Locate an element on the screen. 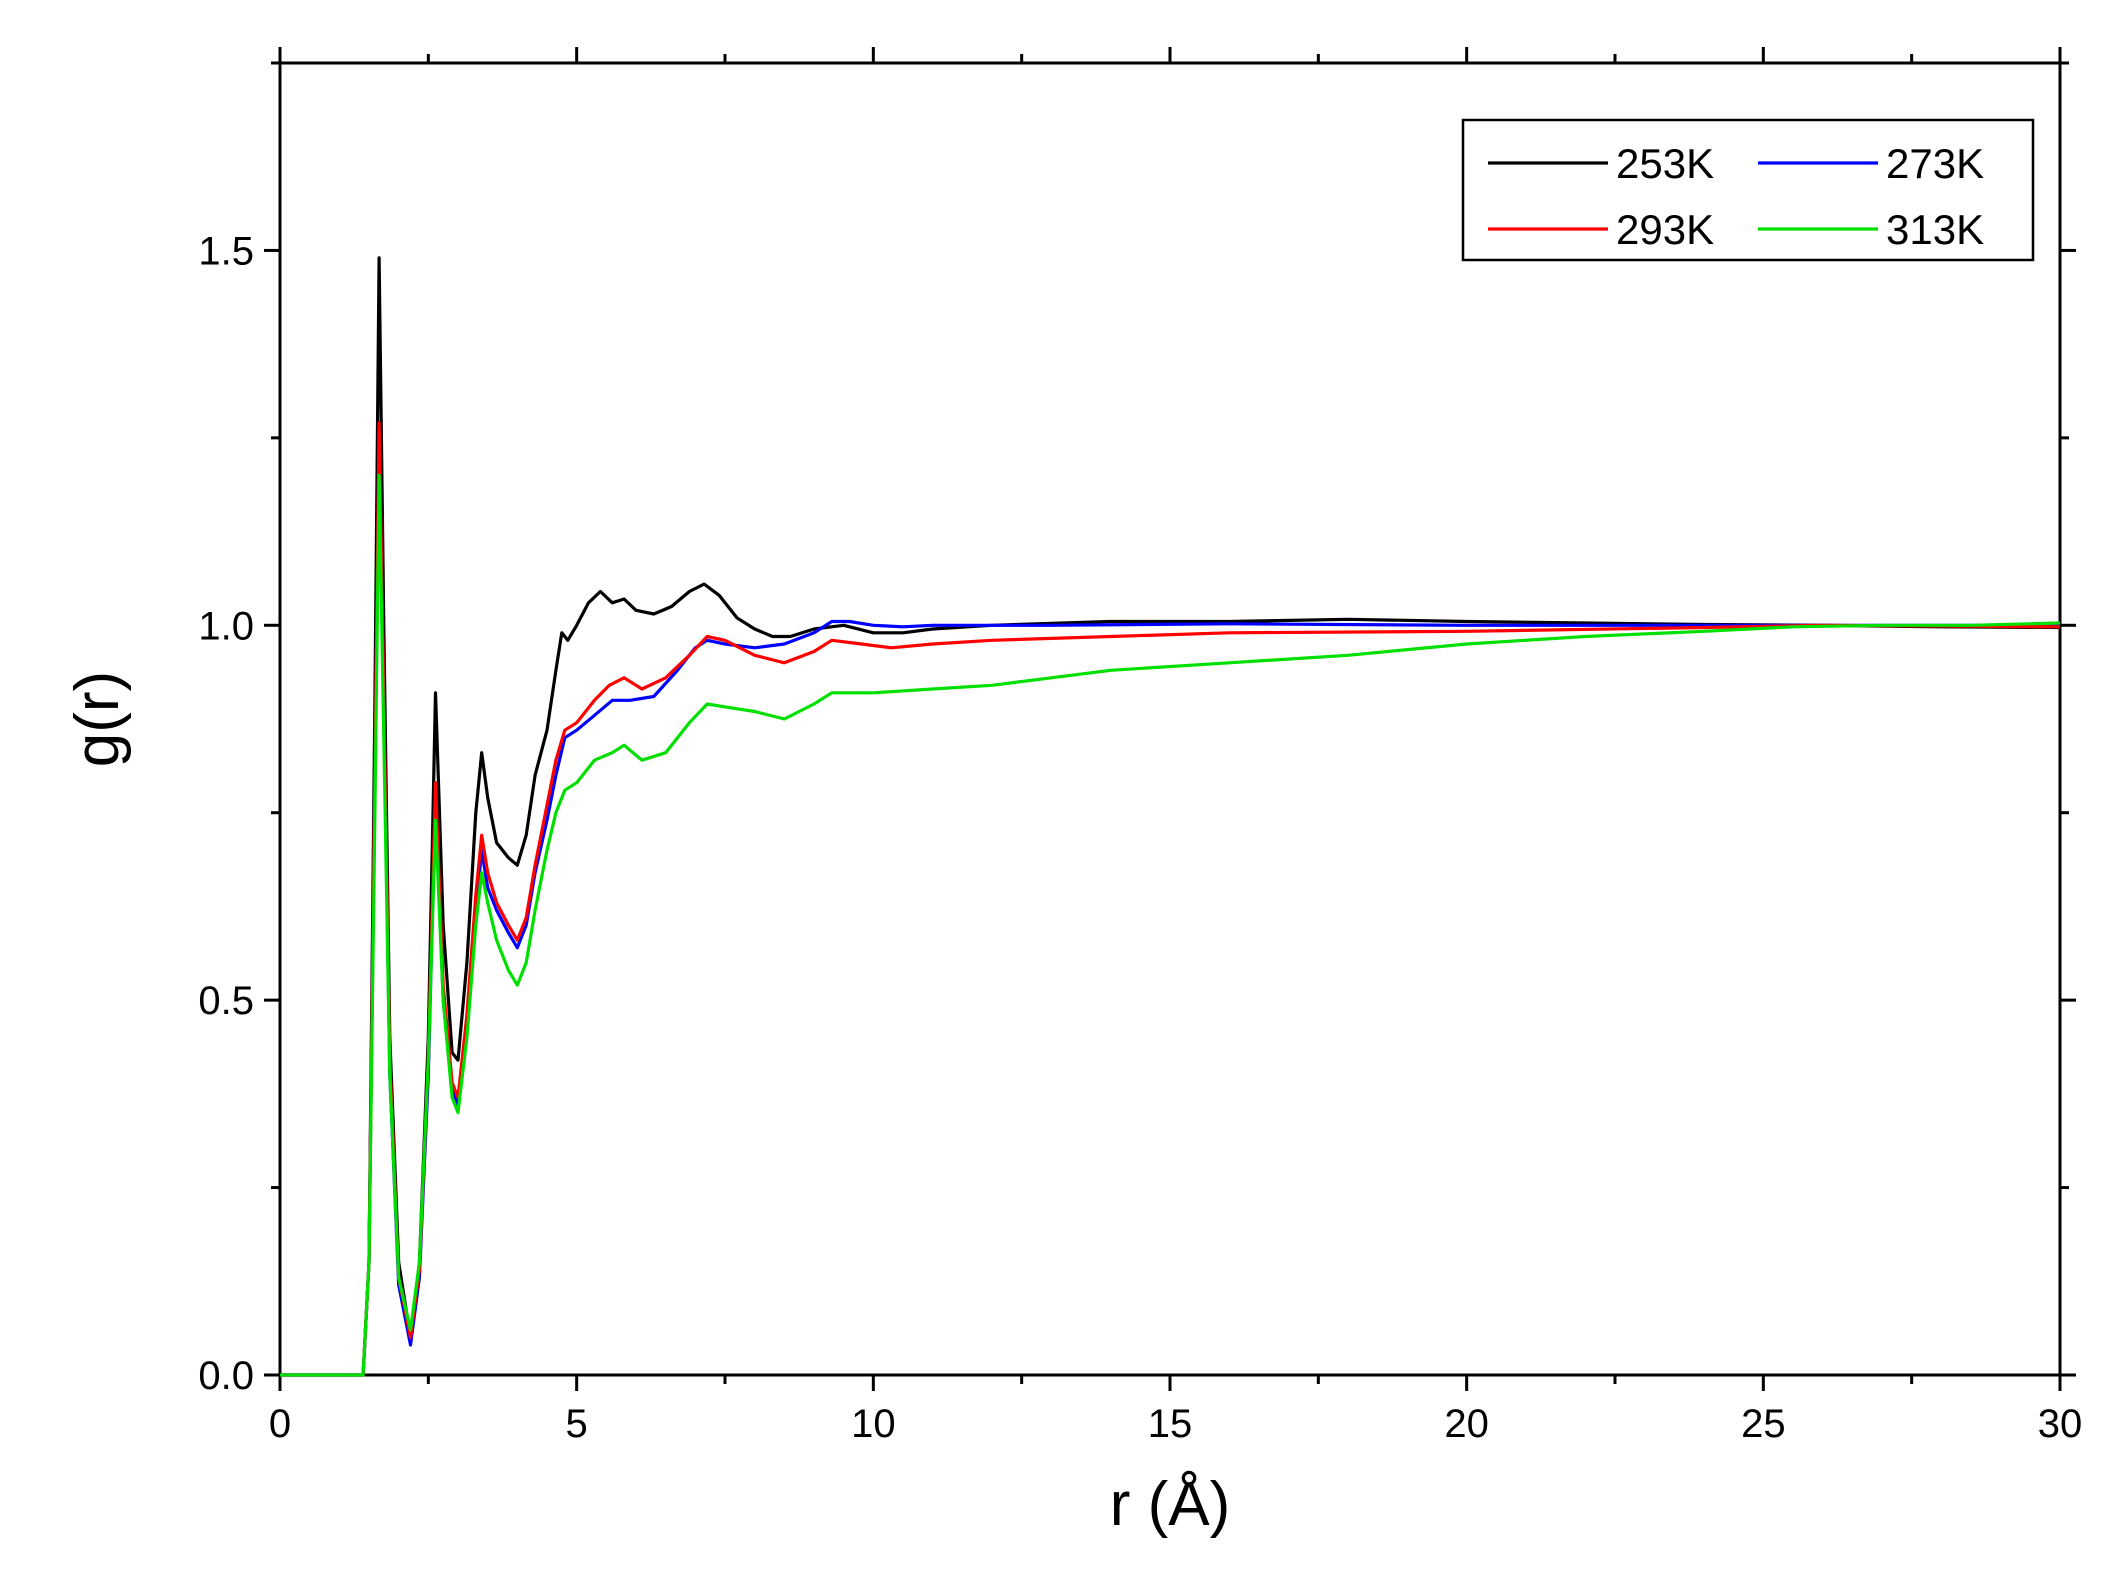 The image size is (2128, 1580). x-tick-label: 15 is located at coordinates (1170, 1424).